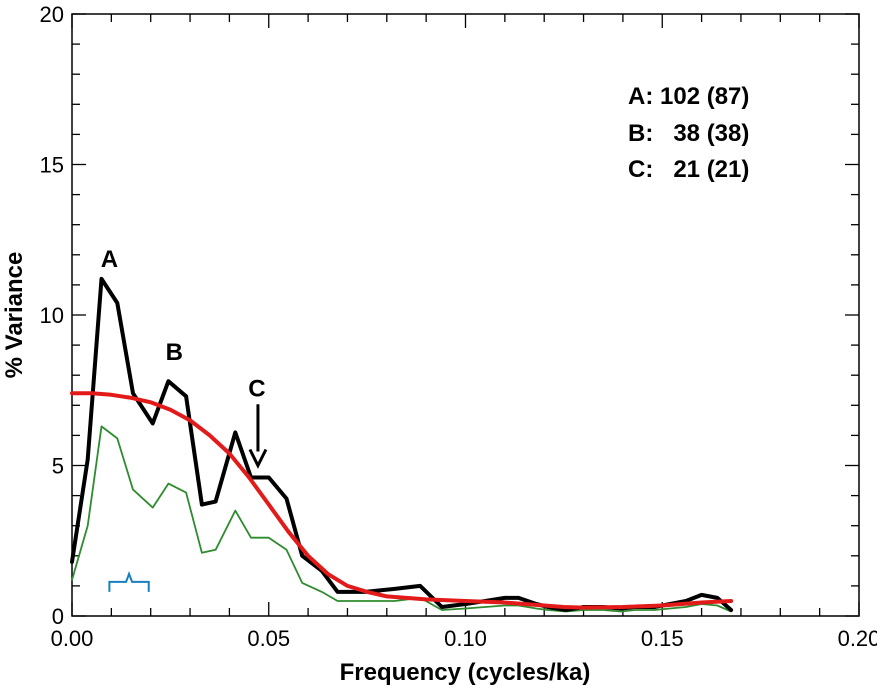  I want to click on legend-box: A: 102 (87) B: 38 (38) C: 21 (21), so click(688, 133).